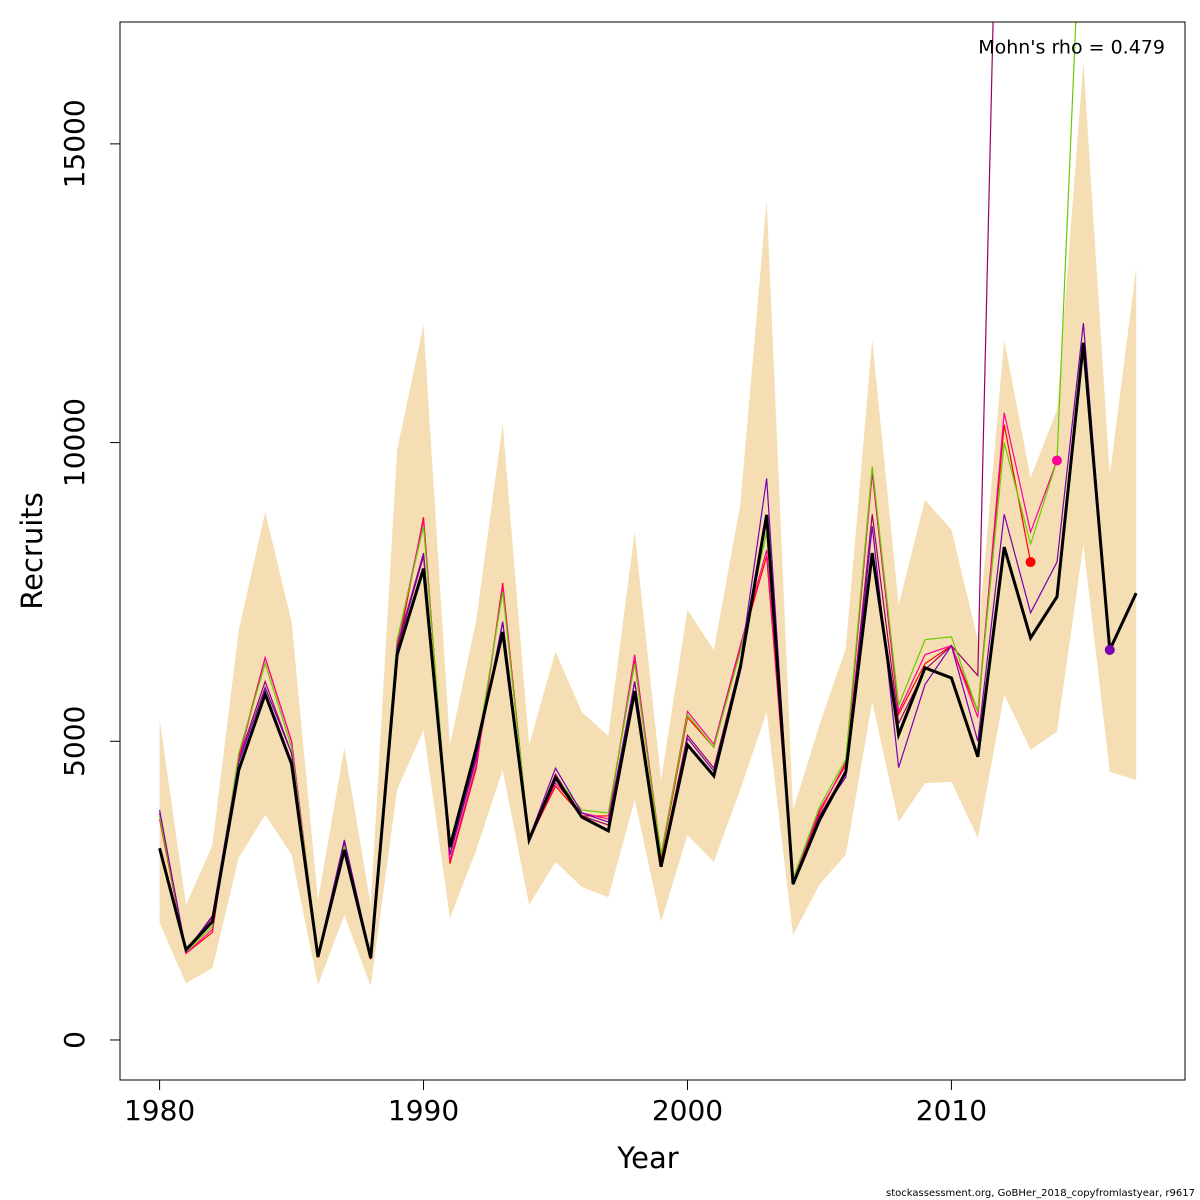 This screenshot has width=1200, height=1200. Describe the element at coordinates (159, 1110) in the screenshot. I see `x-tick-label: 1980` at that location.